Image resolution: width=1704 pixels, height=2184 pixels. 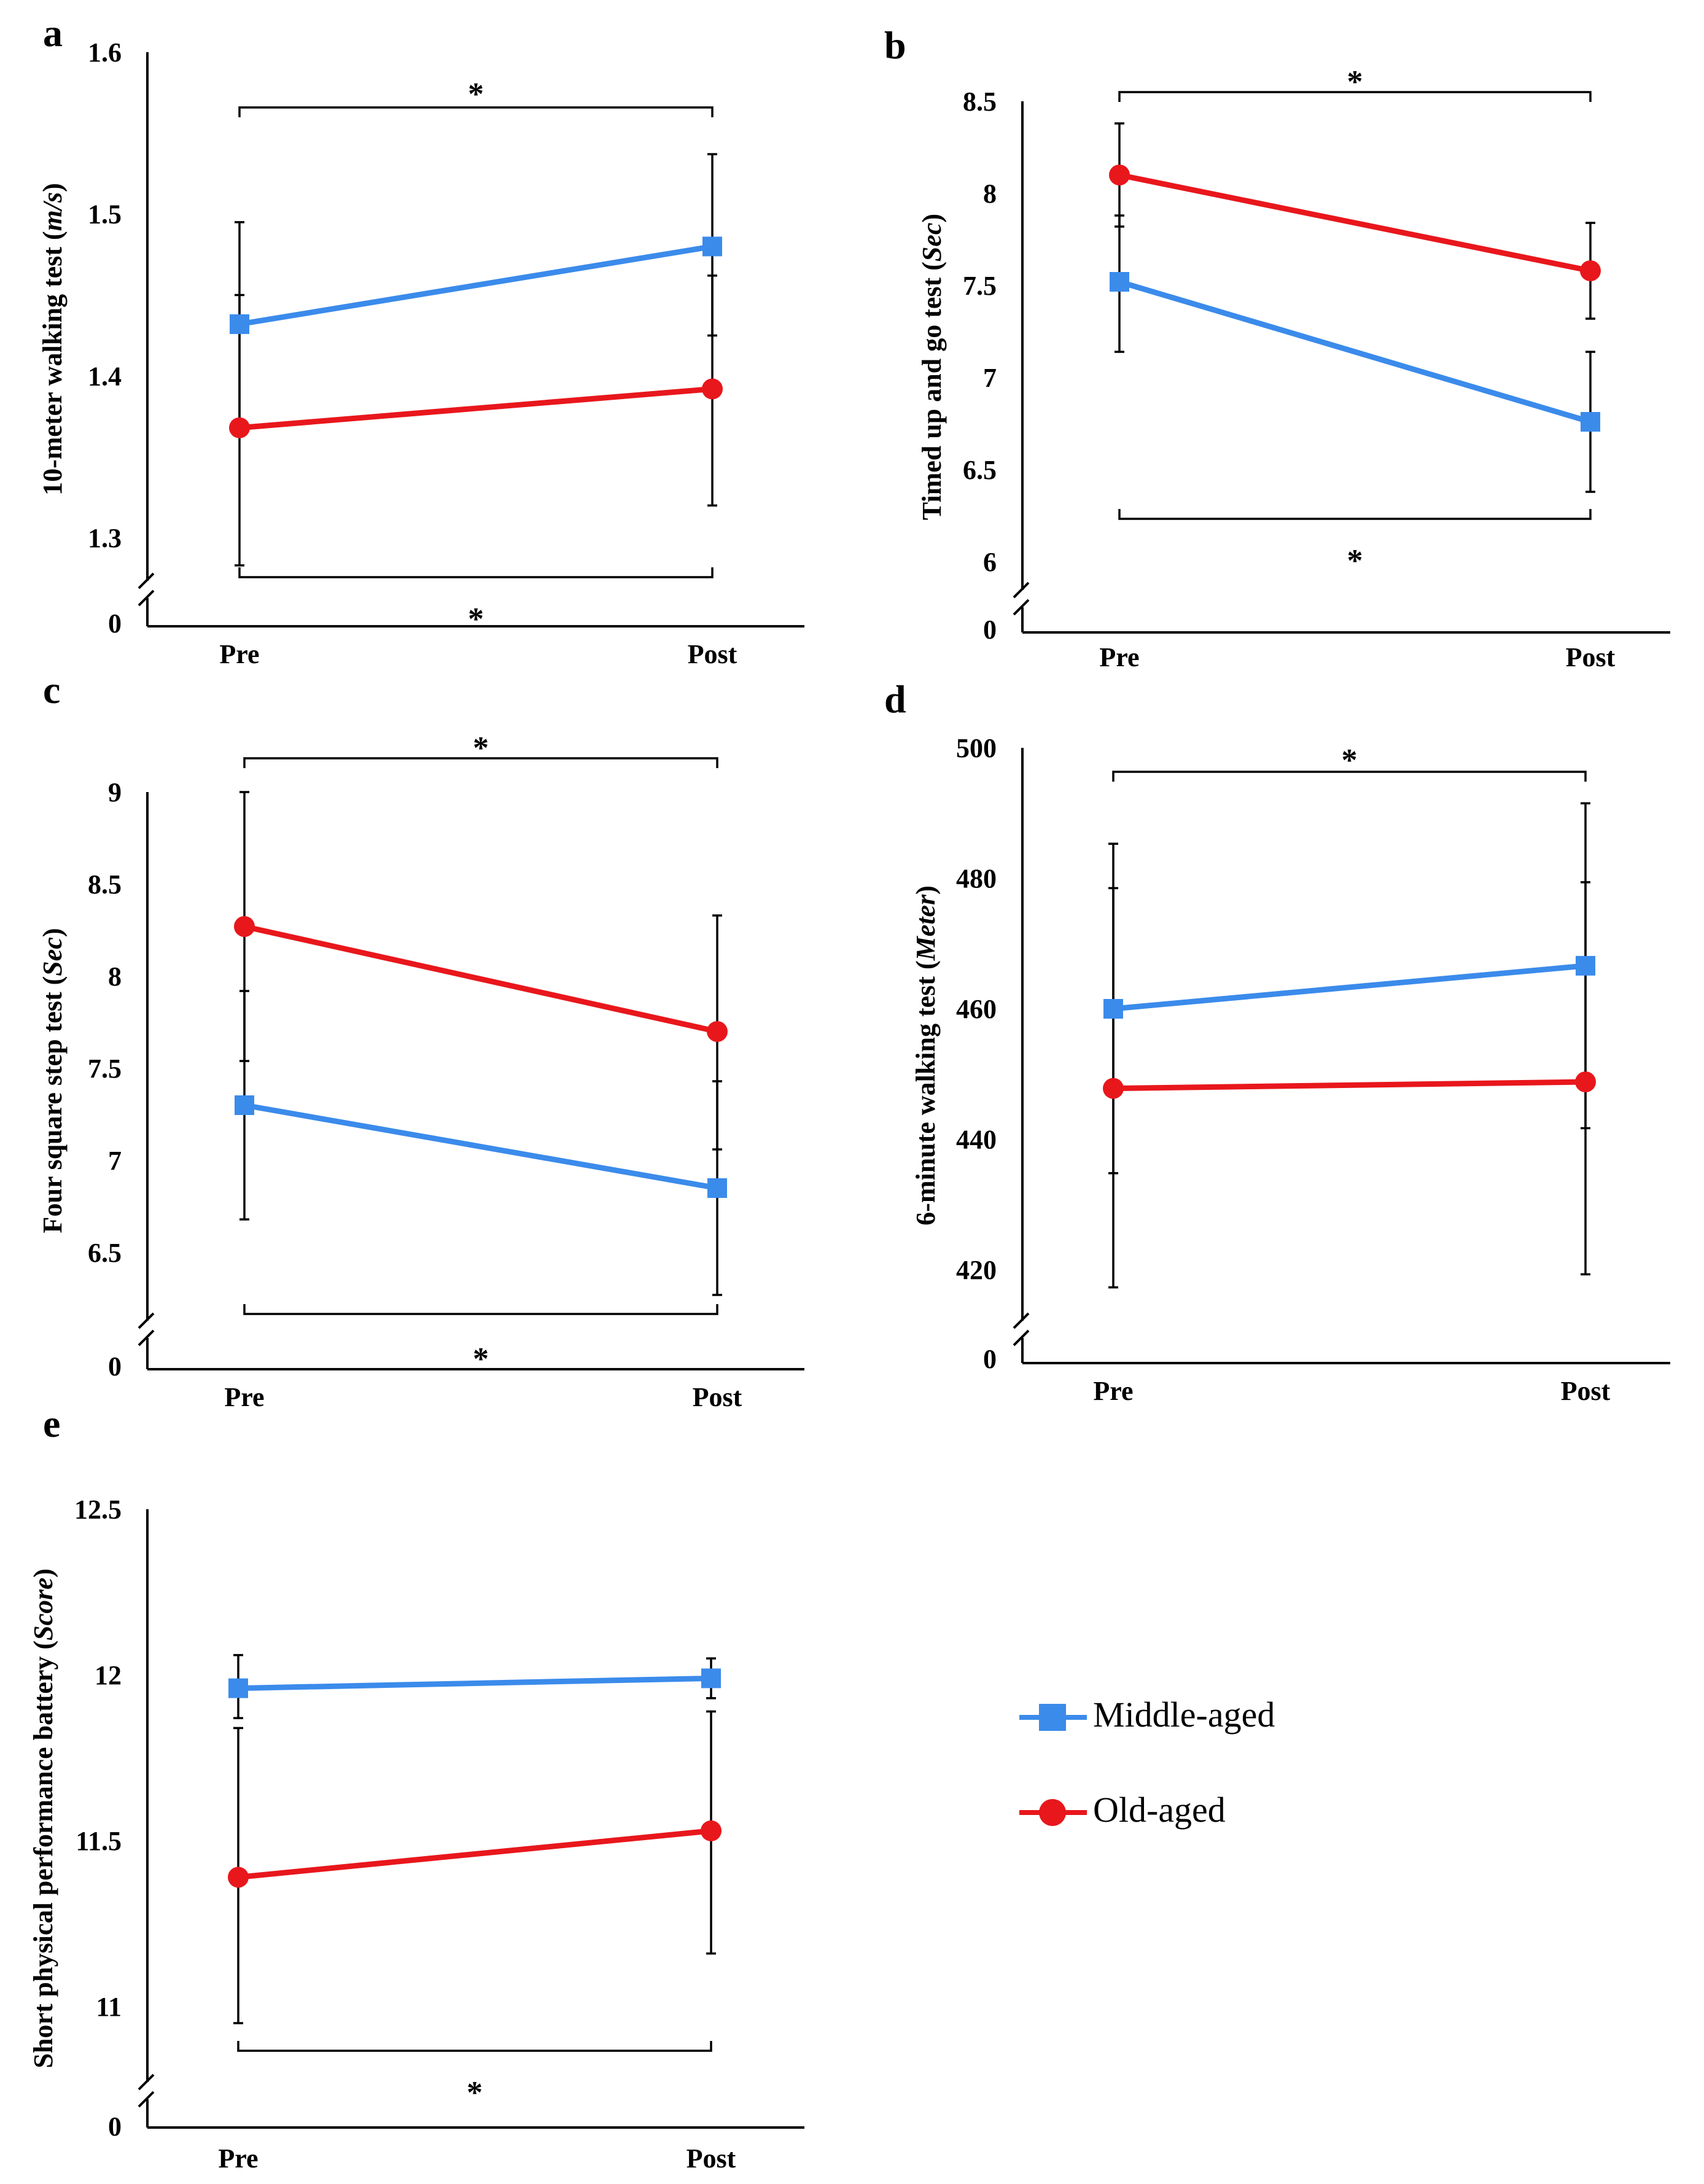 What do you see at coordinates (990, 562) in the screenshot?
I see `y-tick-label: 6` at bounding box center [990, 562].